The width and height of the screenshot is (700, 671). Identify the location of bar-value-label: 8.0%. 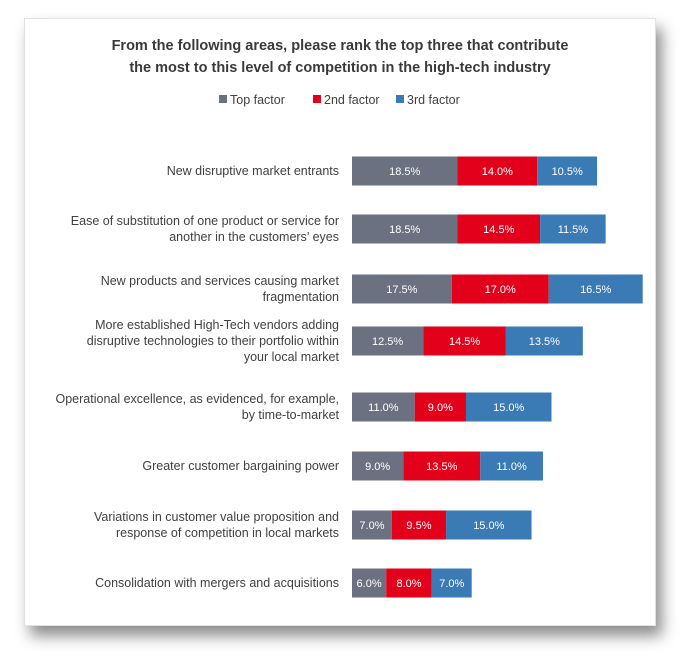
(408, 584).